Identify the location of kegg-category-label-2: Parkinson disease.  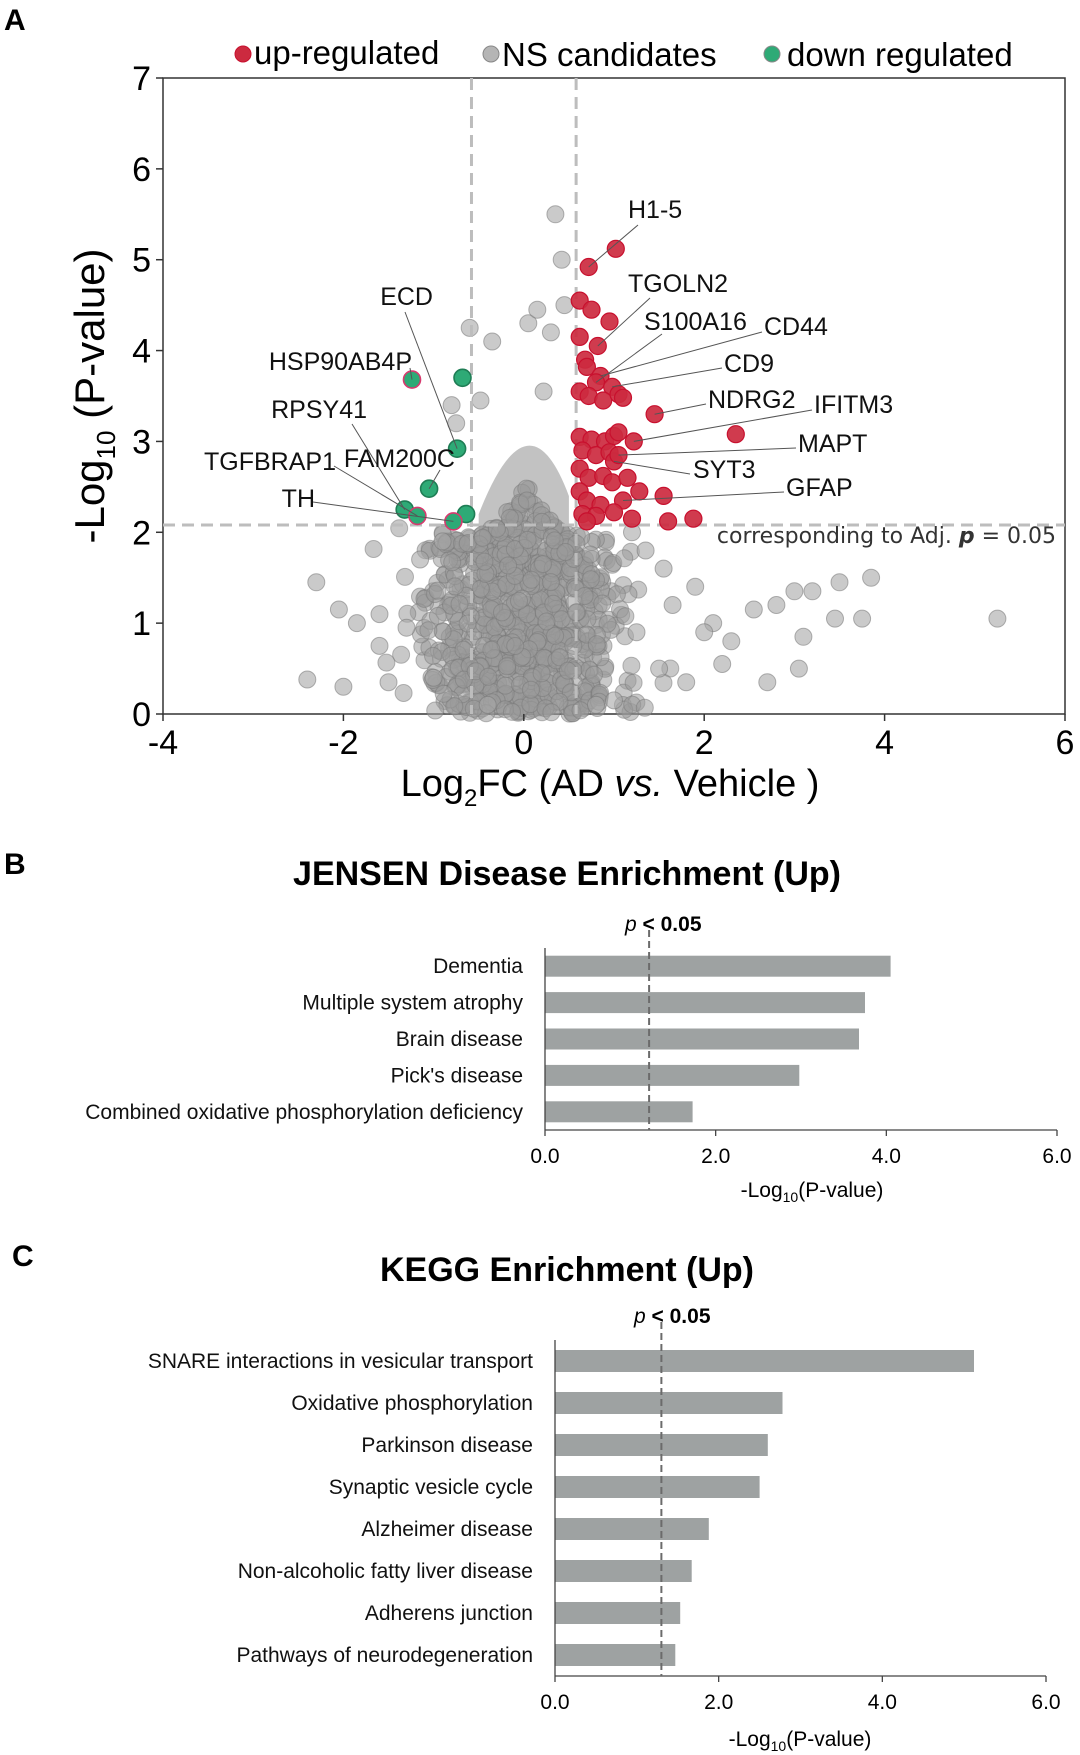
(447, 1445).